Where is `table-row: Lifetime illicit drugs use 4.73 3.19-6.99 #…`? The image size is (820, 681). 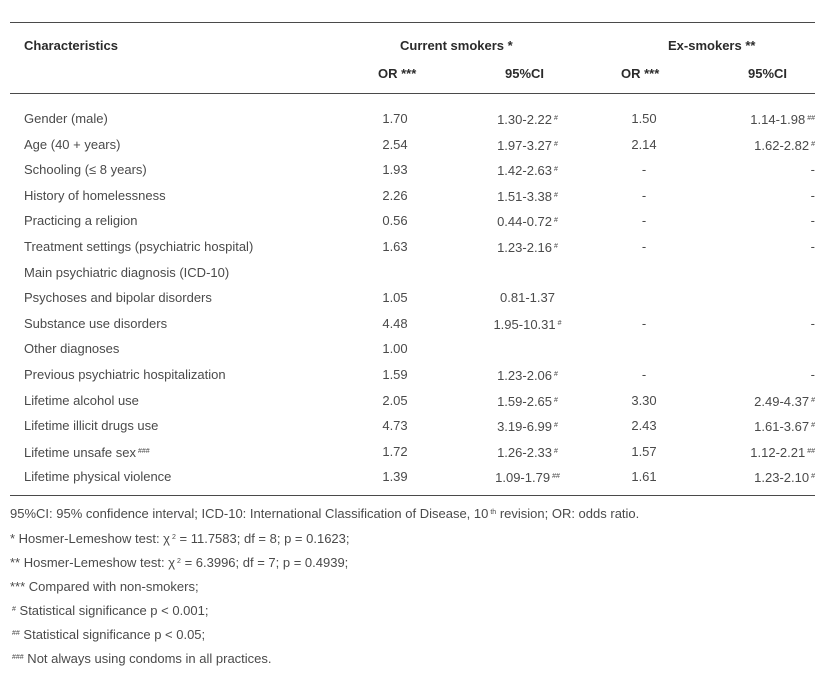 table-row: Lifetime illicit drugs use 4.73 3.19-6.99 #… is located at coordinates (412, 426).